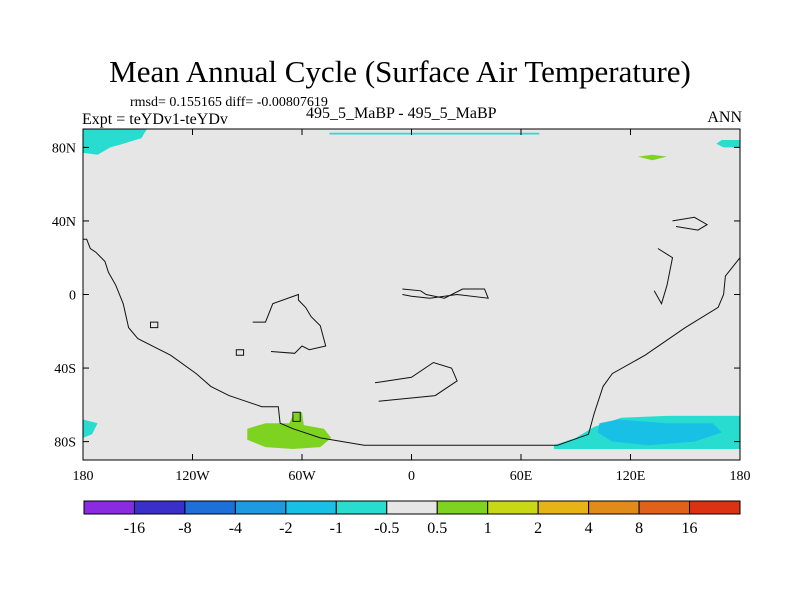  Describe the element at coordinates (289, 430) in the screenshot. I see `antarctic-peninsula-warm` at that location.